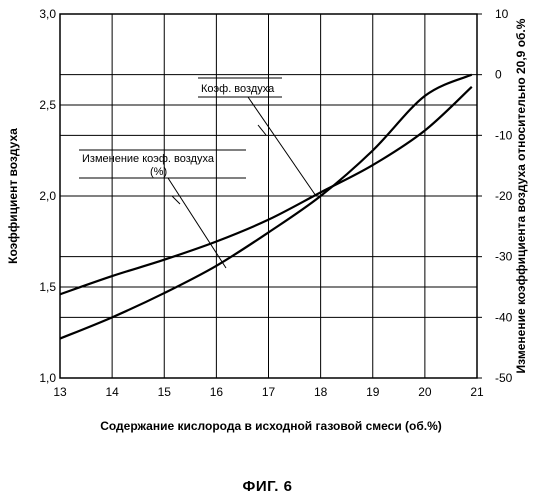 Image resolution: width=535 pixels, height=499 pixels. Describe the element at coordinates (504, 196) in the screenshot. I see `right-tick-label: -20` at that location.